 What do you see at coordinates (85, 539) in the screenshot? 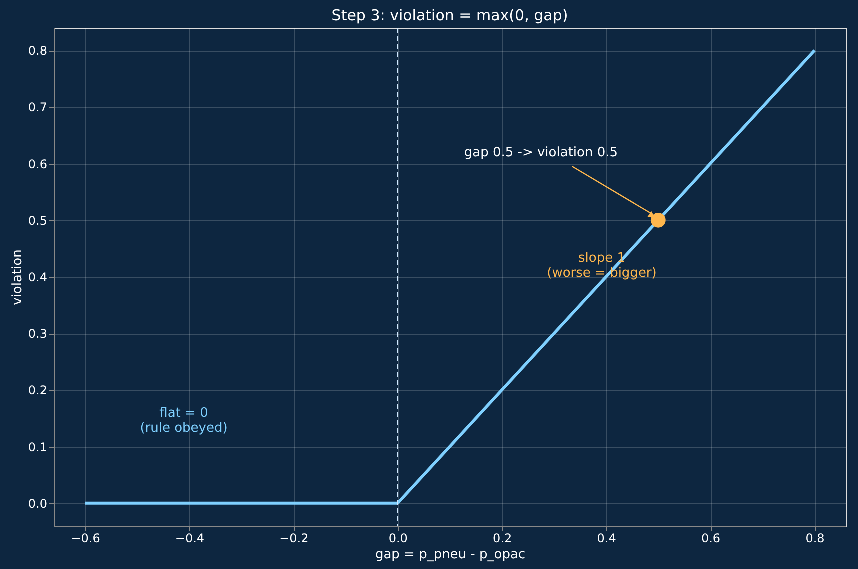
I see `x-tick-label: −0.6` at bounding box center [85, 539].